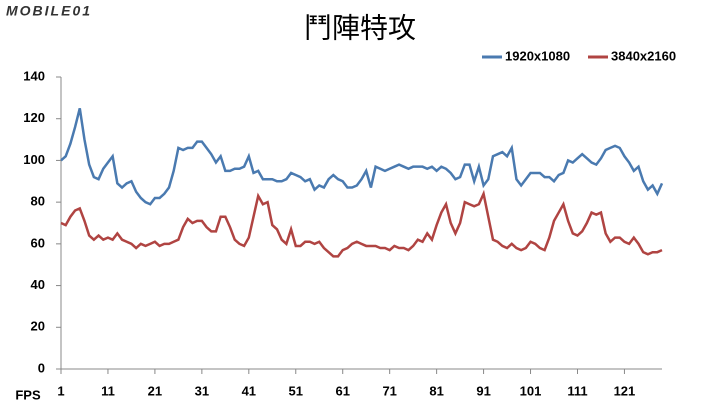 The height and width of the screenshot is (414, 720). I want to click on x-tick-label: 51, so click(296, 390).